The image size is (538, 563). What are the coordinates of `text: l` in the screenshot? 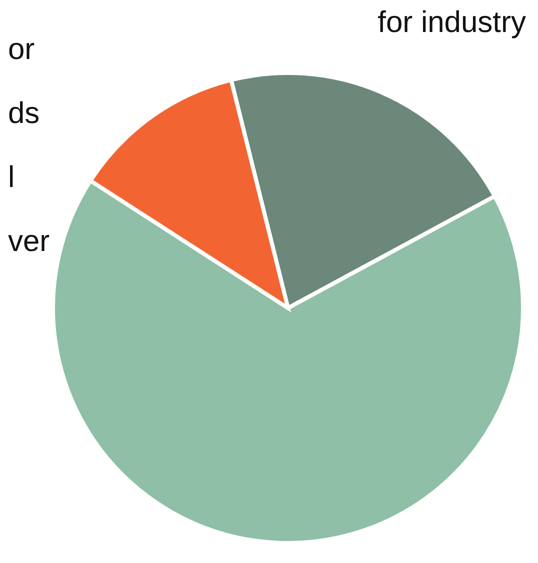 It's located at (12, 178).